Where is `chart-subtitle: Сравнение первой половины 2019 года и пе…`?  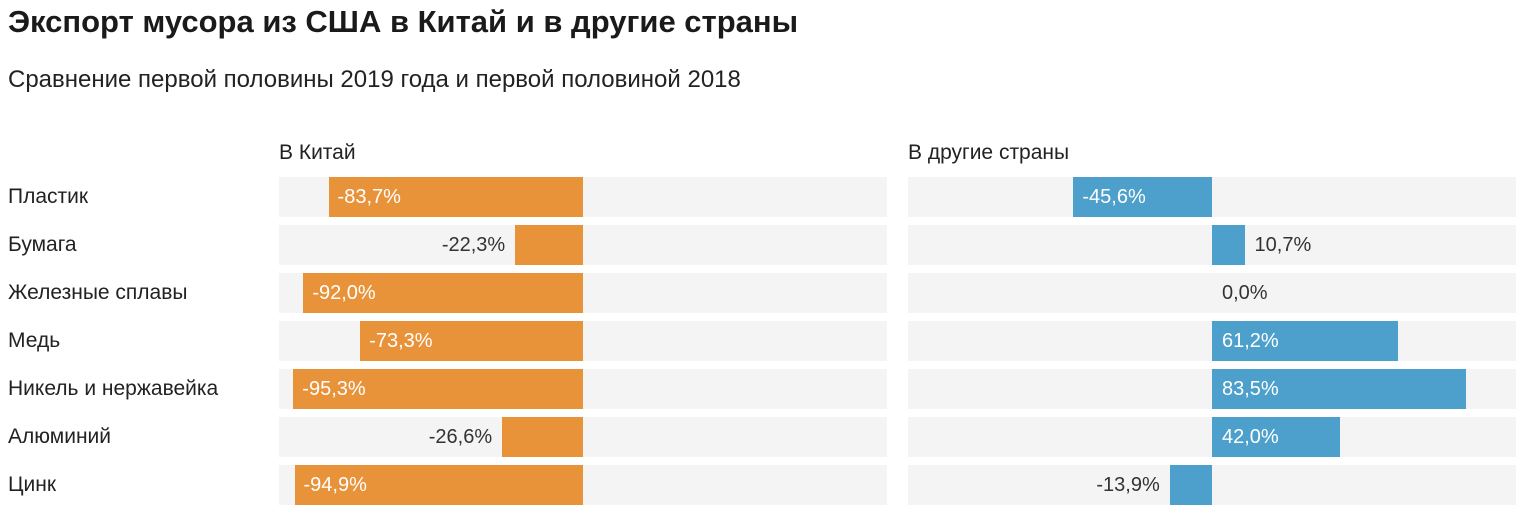
chart-subtitle: Сравнение первой половины 2019 года и пе… is located at coordinates (374, 79).